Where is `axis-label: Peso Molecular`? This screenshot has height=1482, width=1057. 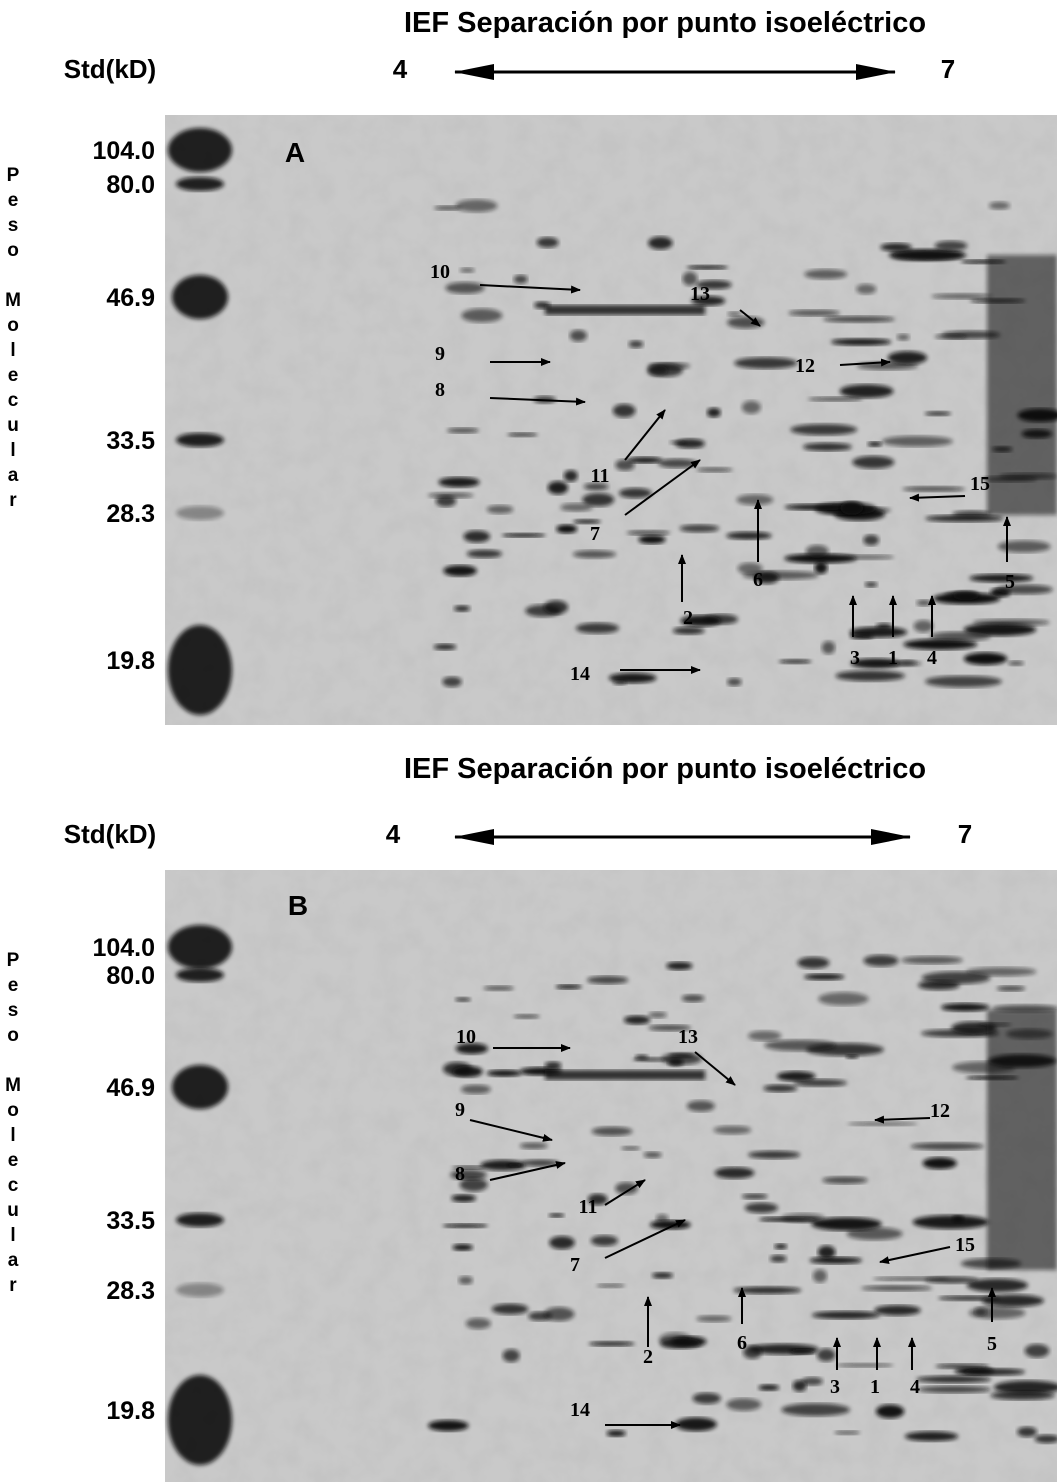 axis-label: Peso Molecular is located at coordinates (13, 1125).